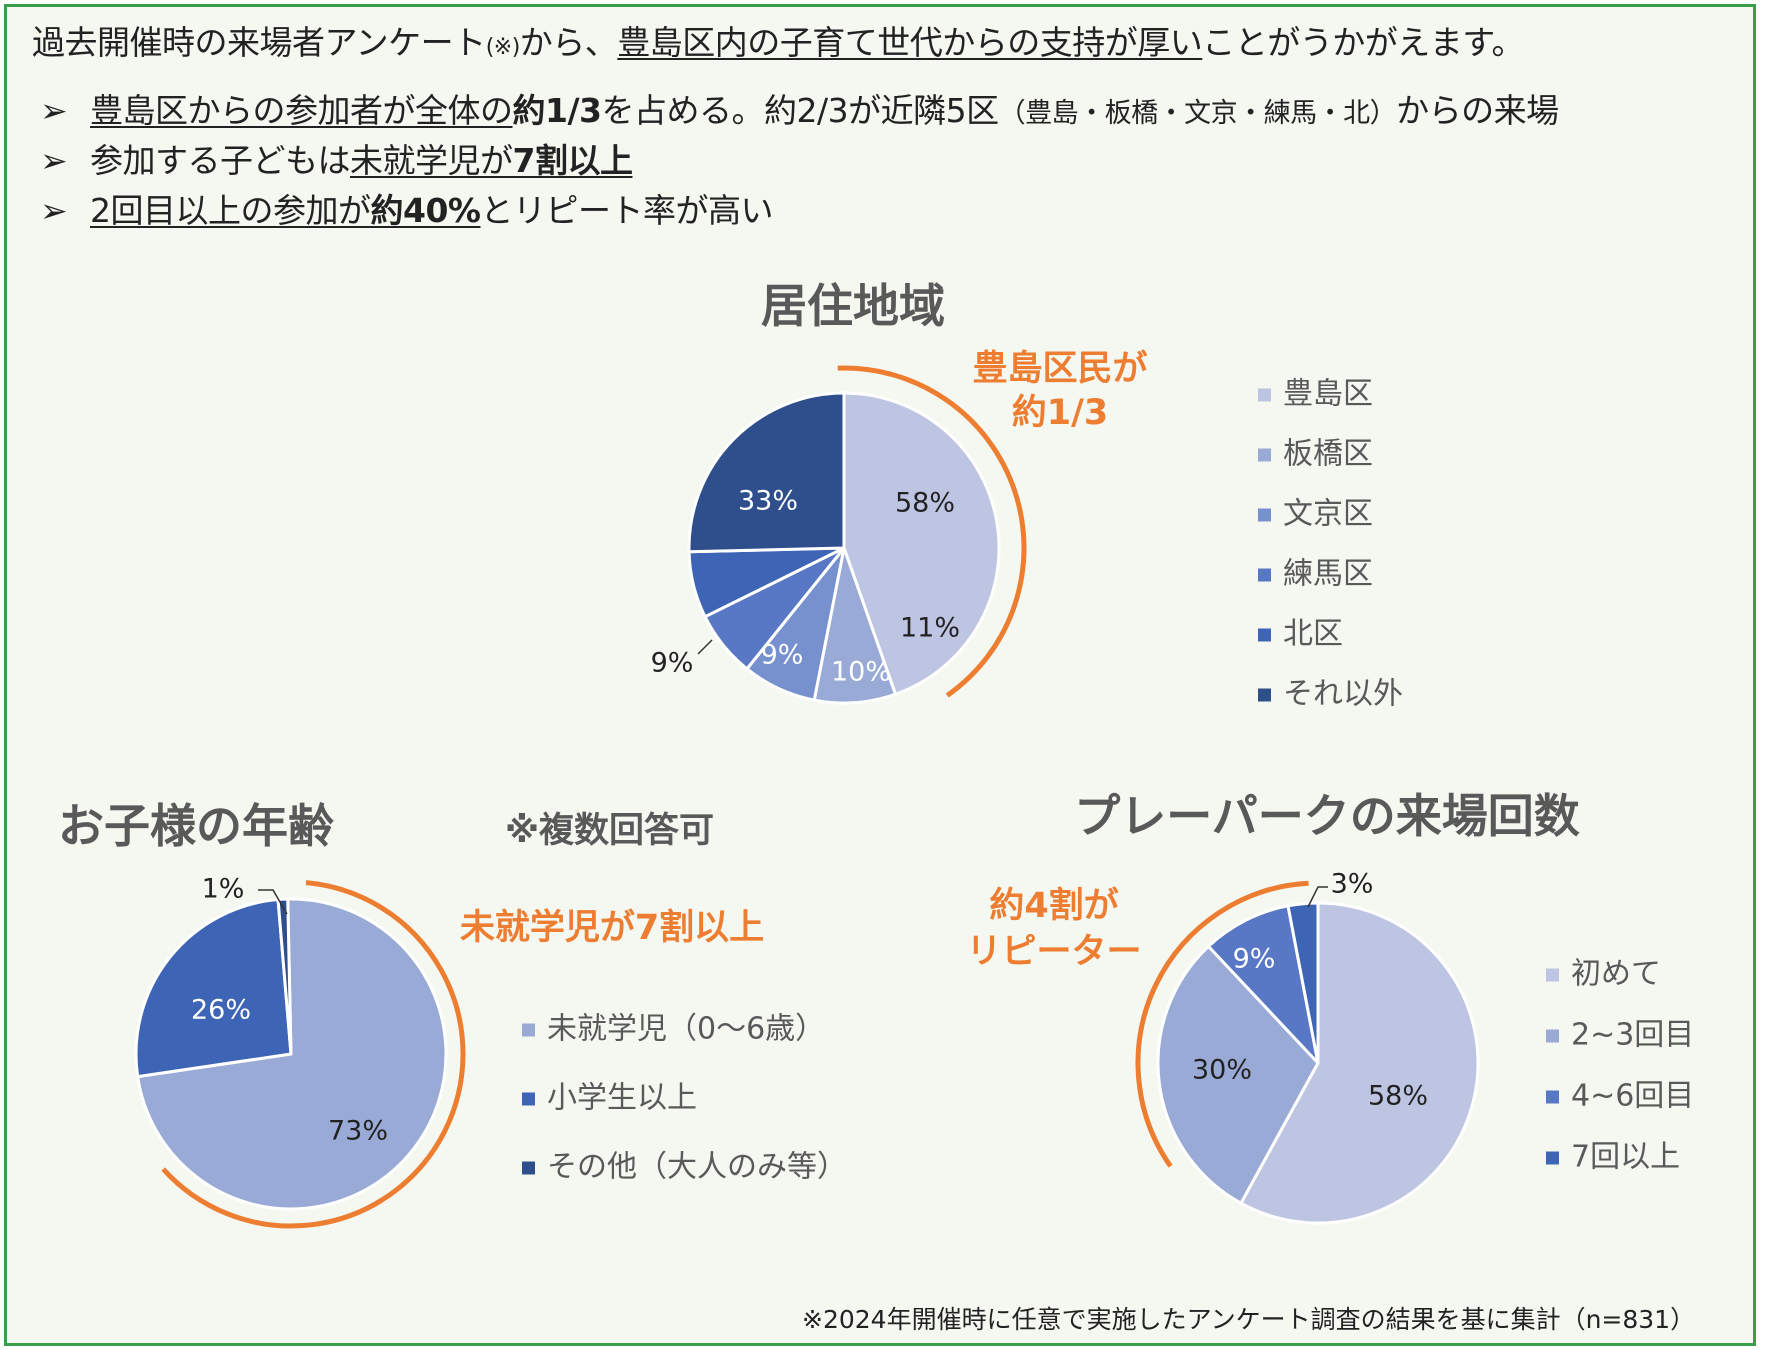 This screenshot has height=1350, width=1766. I want to click on bullet-text: 豊島区からの参加者が, so click(253, 110).